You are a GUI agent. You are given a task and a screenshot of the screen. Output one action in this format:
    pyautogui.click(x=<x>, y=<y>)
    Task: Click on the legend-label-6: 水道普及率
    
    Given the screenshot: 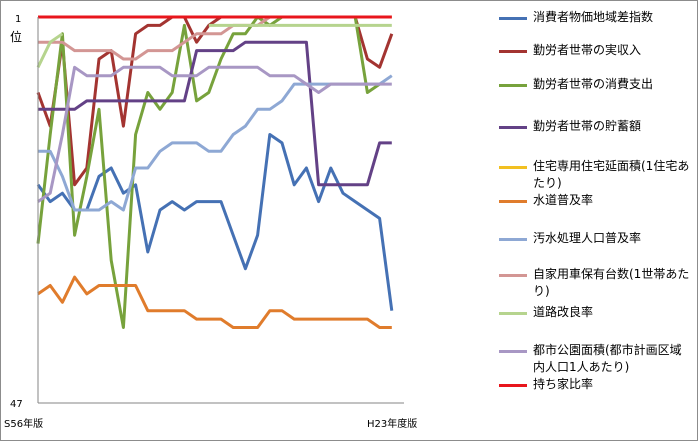 What is the action you would take?
    pyautogui.click(x=563, y=200)
    